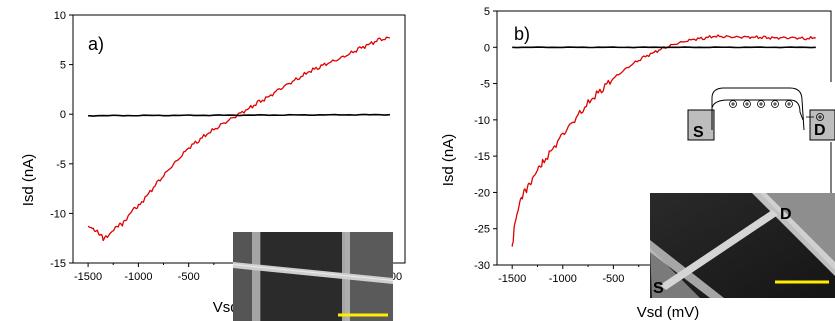 The width and height of the screenshot is (835, 321). Describe the element at coordinates (60, 16) in the screenshot. I see `y-tick-label: 10` at that location.